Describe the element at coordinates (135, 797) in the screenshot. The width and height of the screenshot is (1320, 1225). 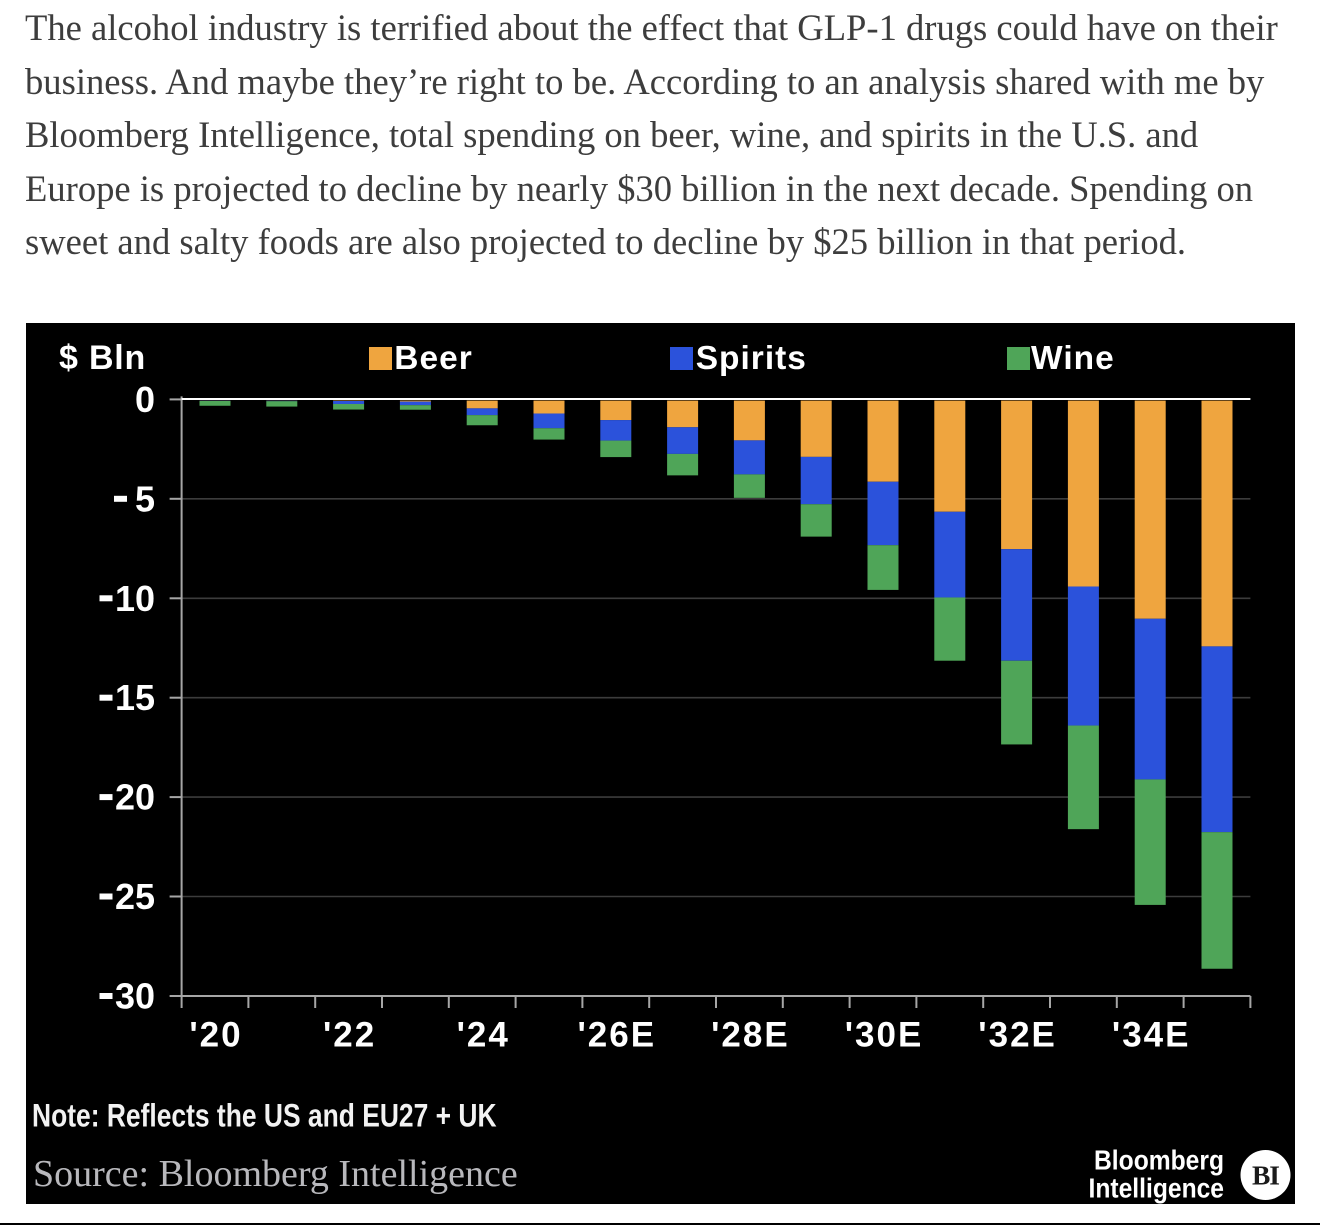
I see `svg-text: 20` at that location.